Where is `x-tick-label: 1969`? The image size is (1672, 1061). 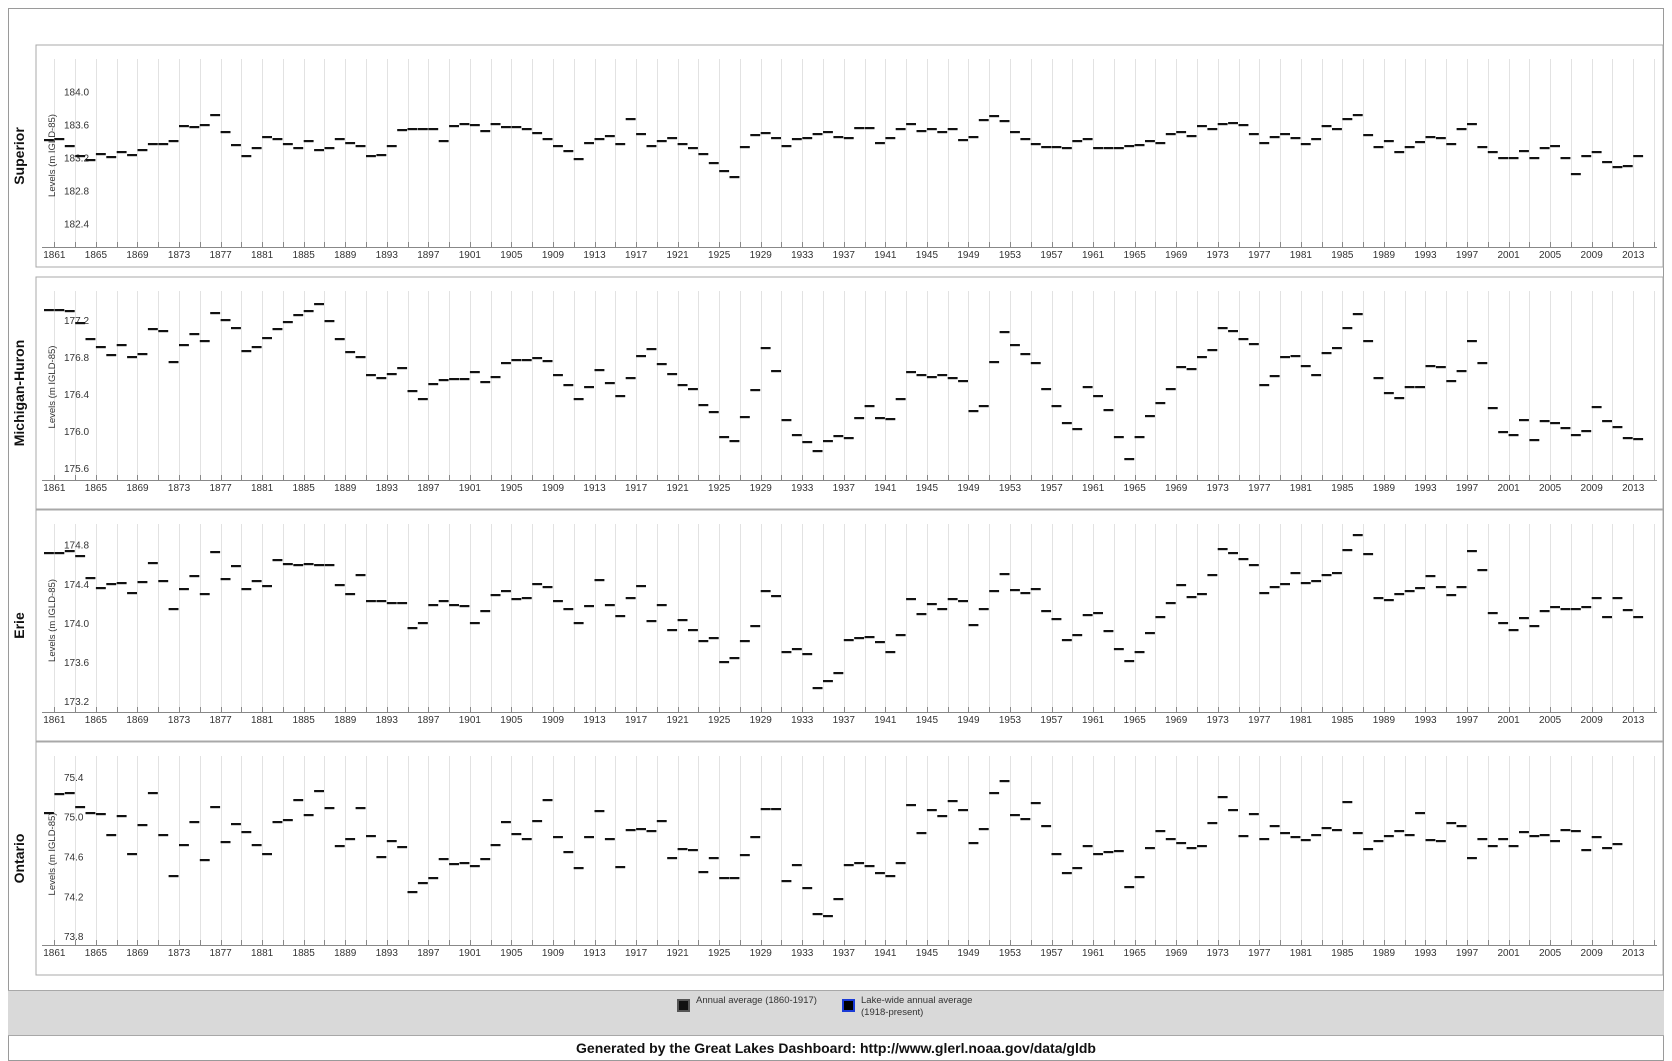
x-tick-label: 1969 is located at coordinates (1176, 488).